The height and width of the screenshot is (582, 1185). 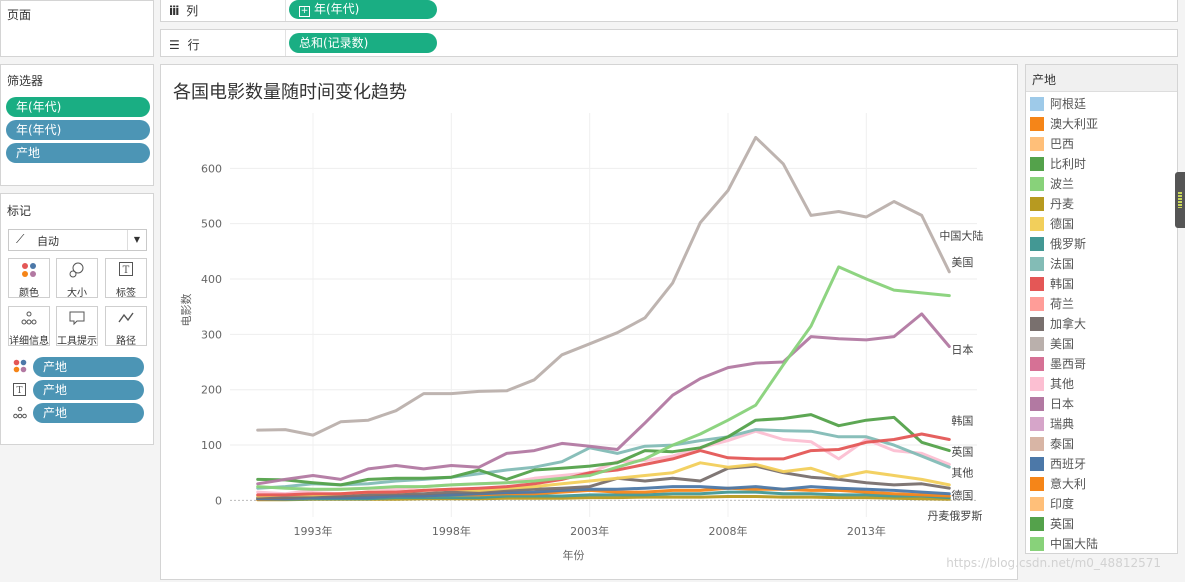 I want to click on x-tick-label: 2013年, so click(x=866, y=531).